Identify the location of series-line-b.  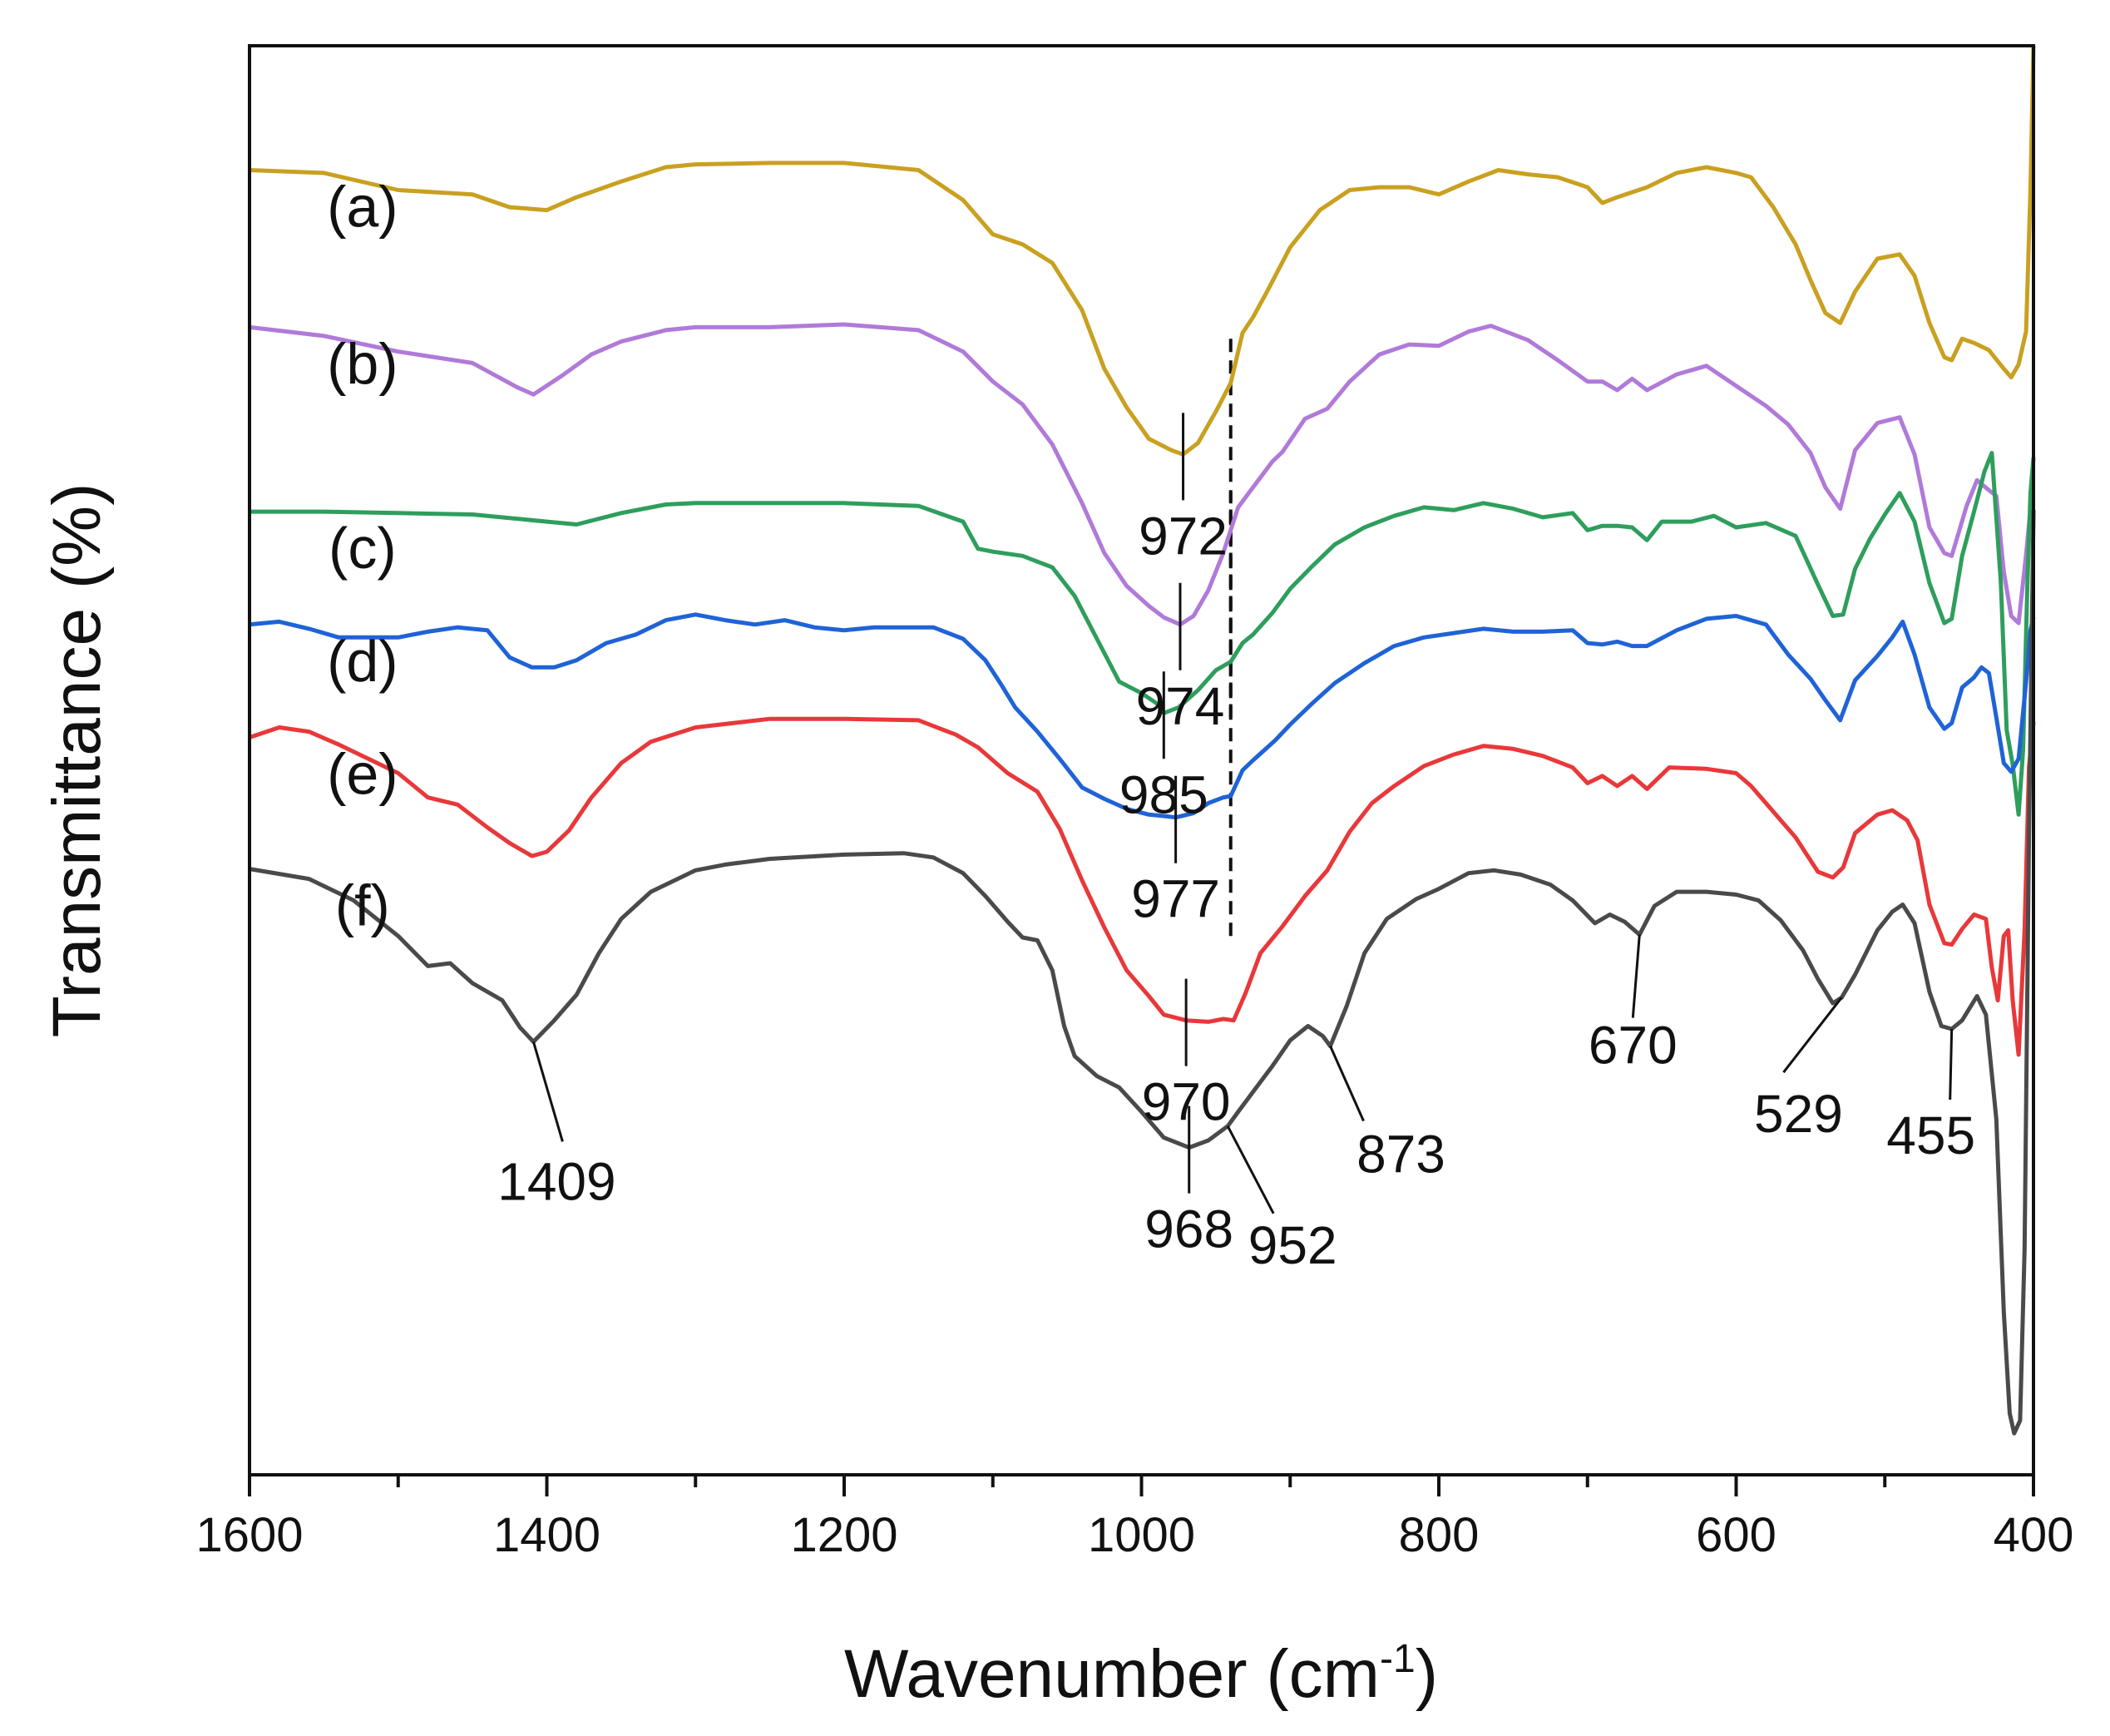
(1142, 475).